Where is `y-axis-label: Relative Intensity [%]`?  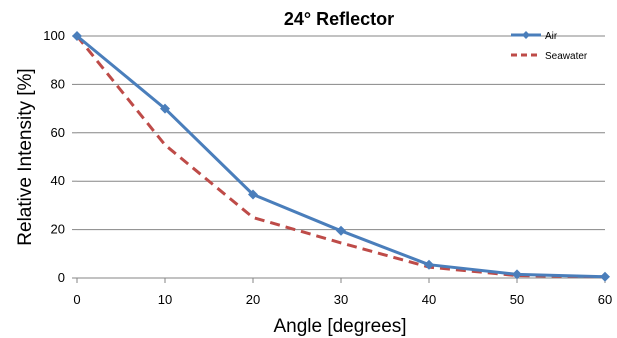
y-axis-label: Relative Intensity [%] is located at coordinates (25, 156).